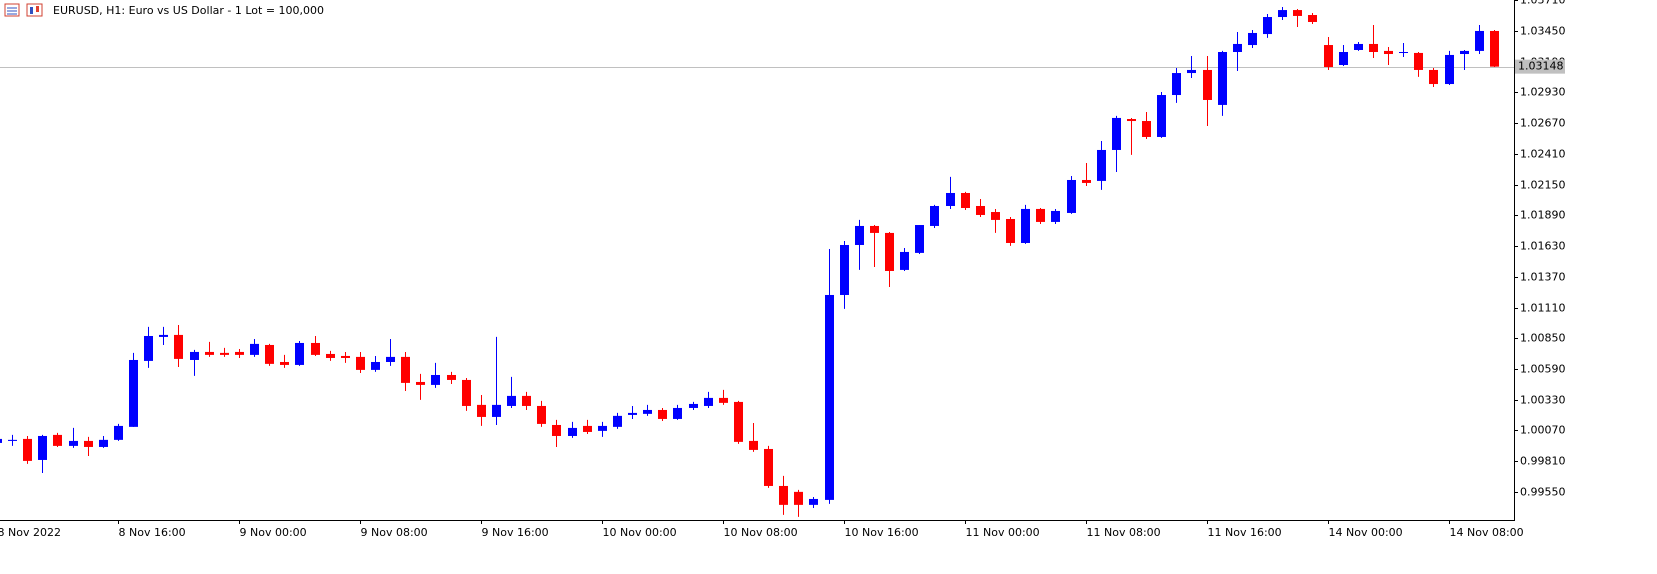 The height and width of the screenshot is (574, 1657). What do you see at coordinates (1540, 66) in the screenshot?
I see `current-price-box` at bounding box center [1540, 66].